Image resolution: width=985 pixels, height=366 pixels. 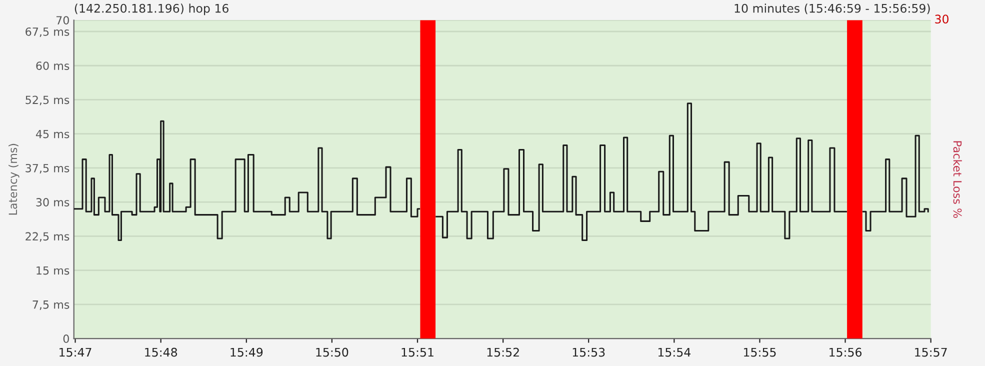 I want to click on x-tick-label: 15:56, so click(x=846, y=352).